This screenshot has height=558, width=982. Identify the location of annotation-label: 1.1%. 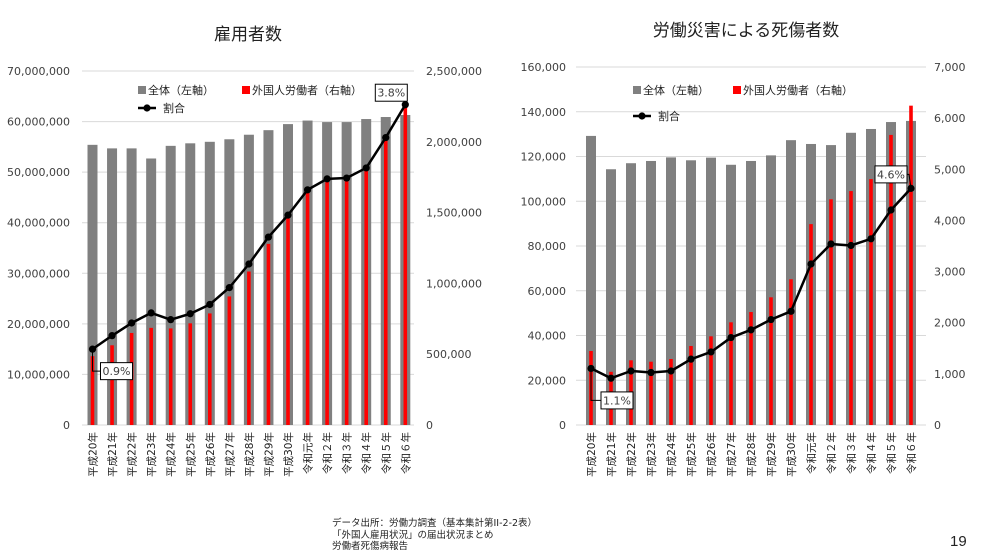
(617, 400).